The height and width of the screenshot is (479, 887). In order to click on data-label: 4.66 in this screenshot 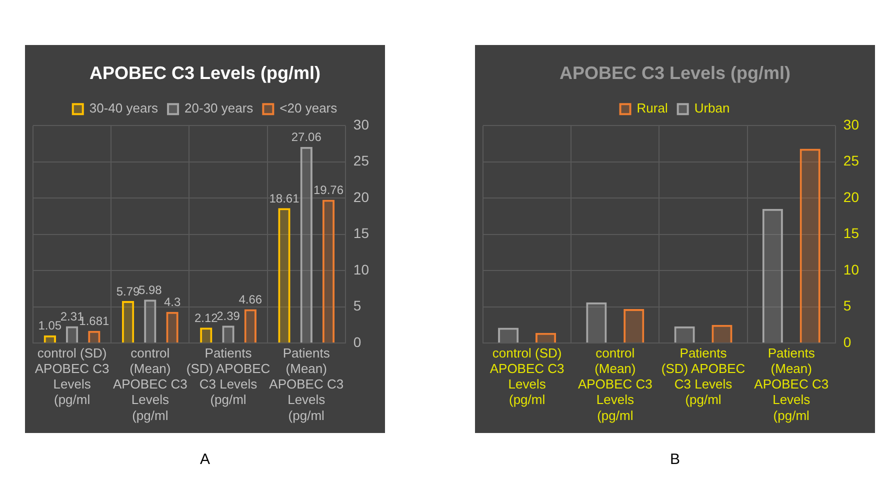, I will do `click(250, 299)`.